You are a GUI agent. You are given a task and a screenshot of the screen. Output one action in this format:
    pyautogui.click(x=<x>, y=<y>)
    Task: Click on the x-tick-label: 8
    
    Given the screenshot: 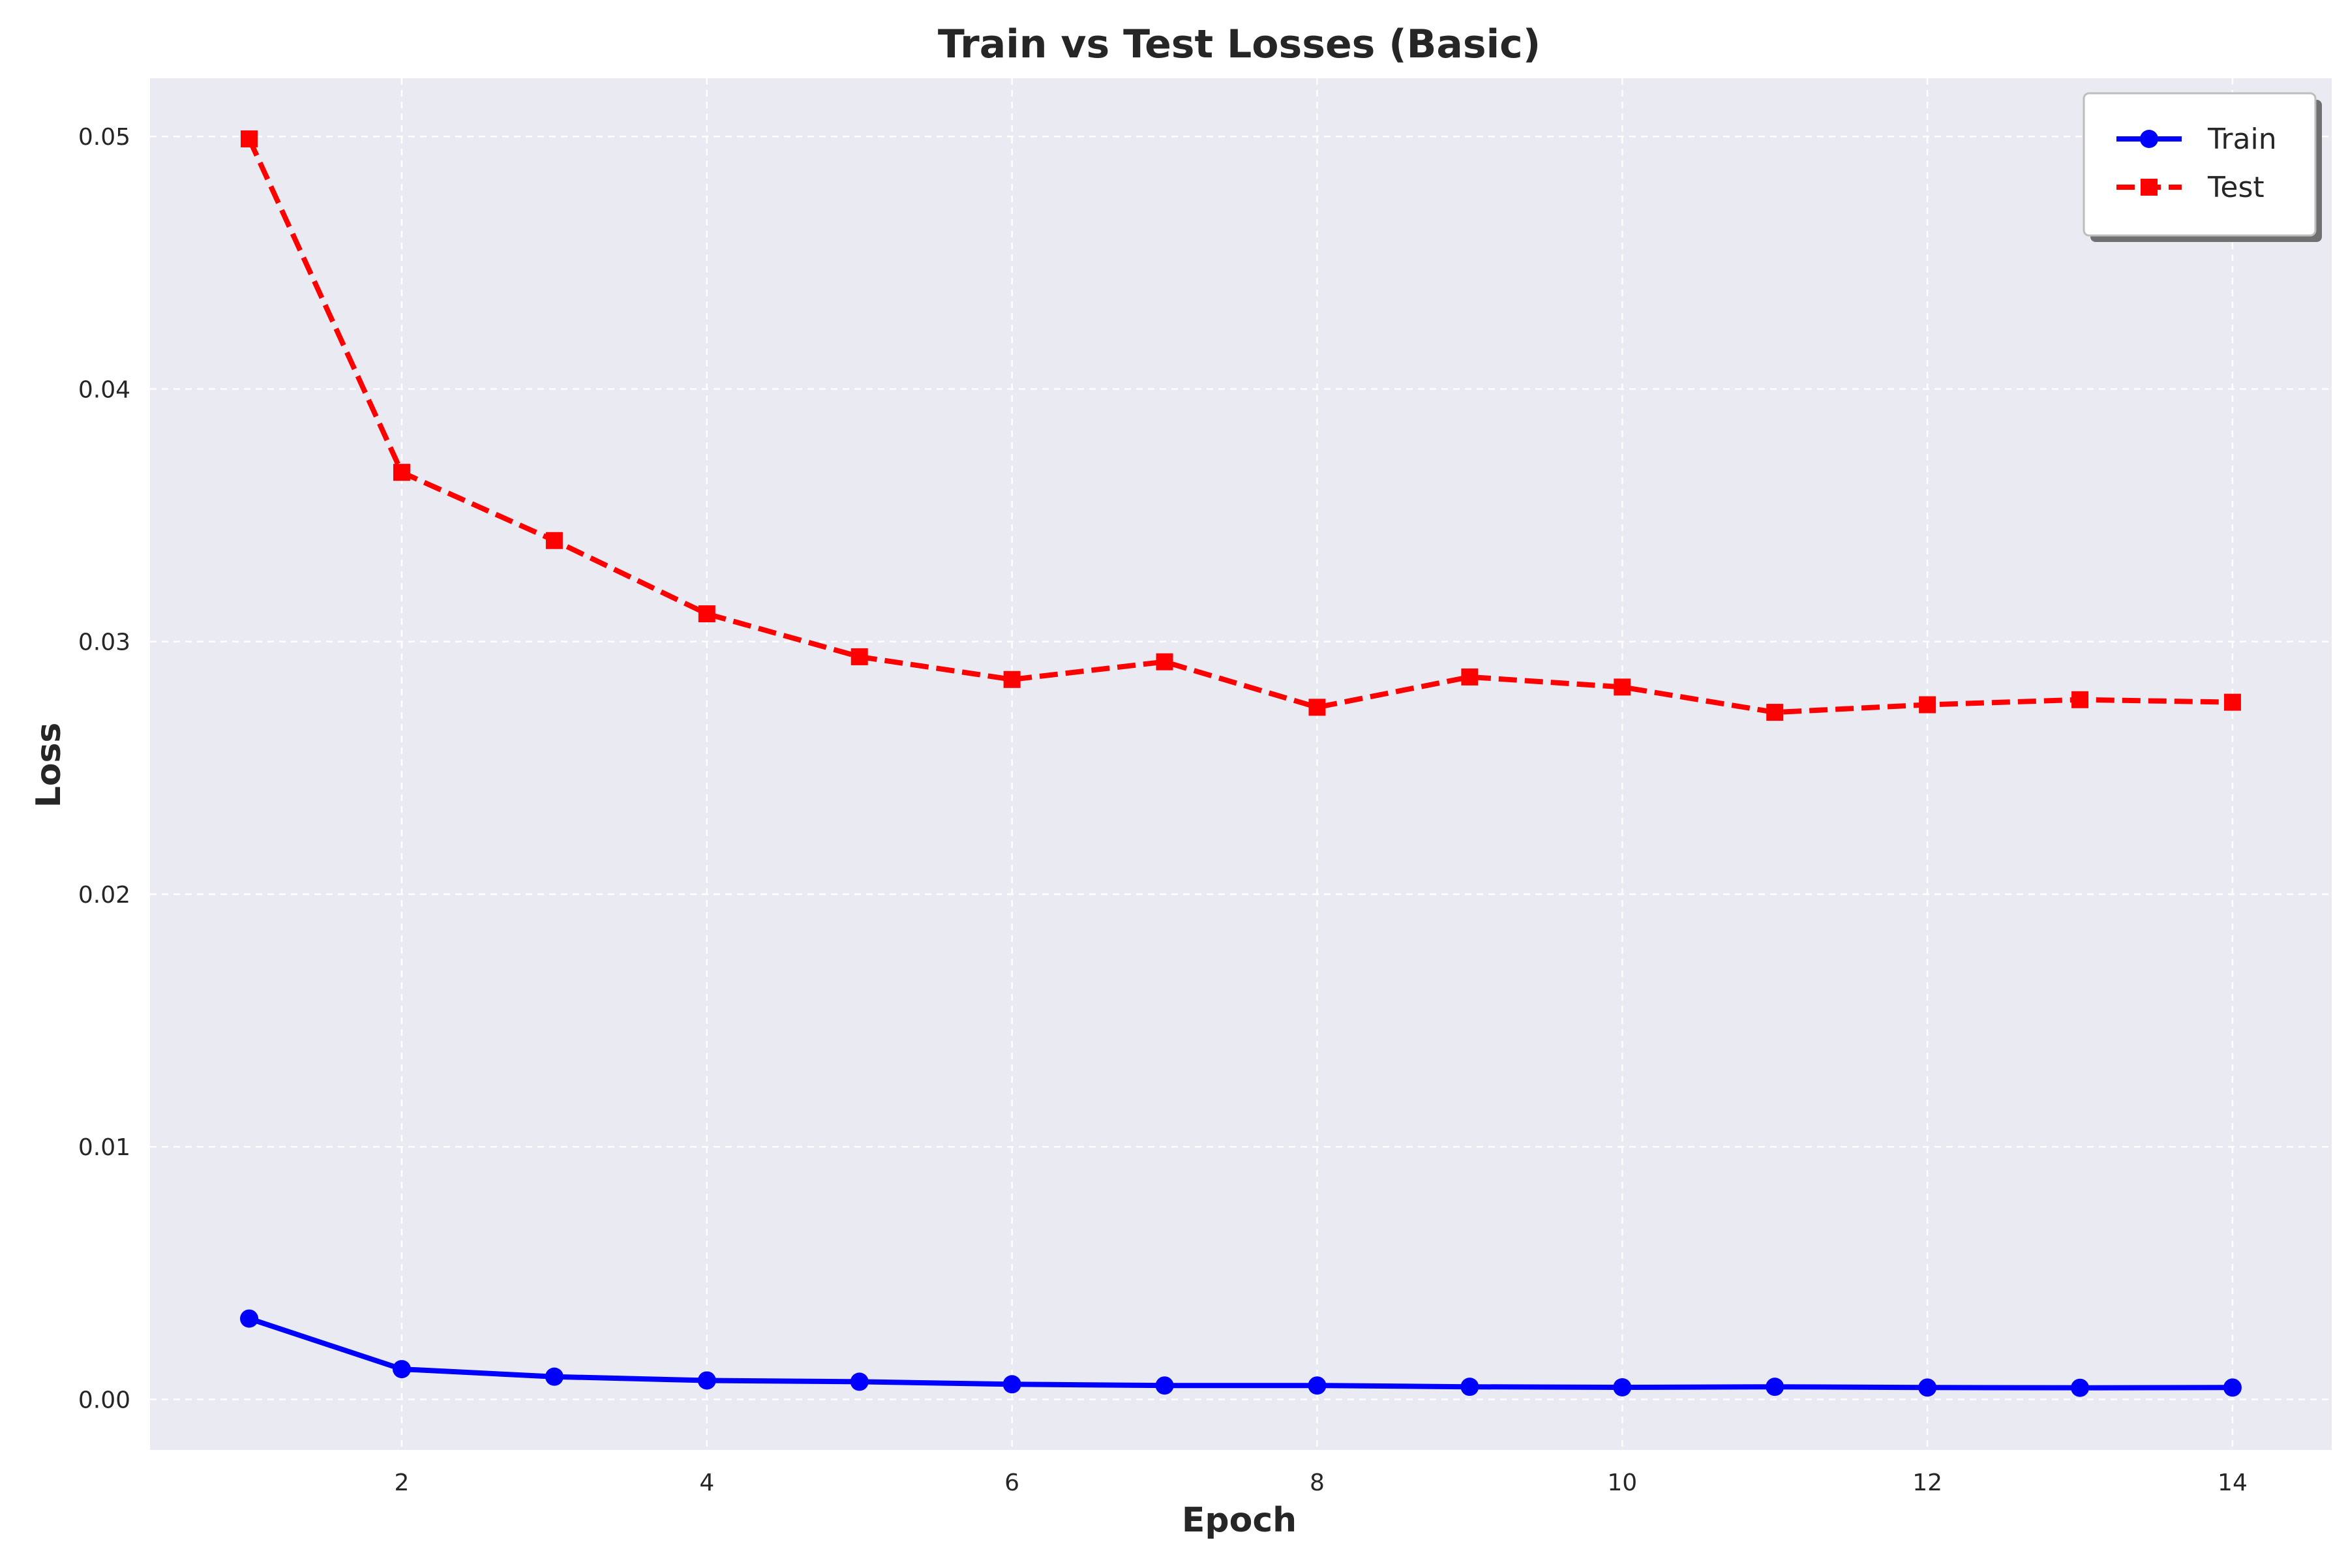 What is the action you would take?
    pyautogui.click(x=1318, y=1483)
    